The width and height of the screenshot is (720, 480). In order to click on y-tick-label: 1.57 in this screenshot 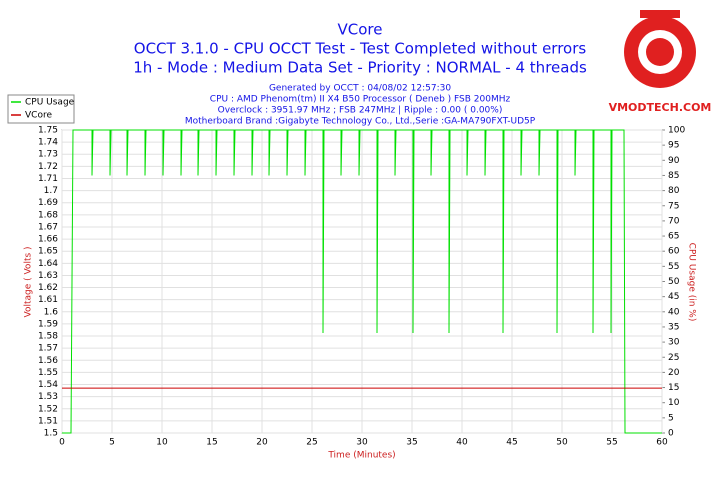, I will do `click(48, 349)`.